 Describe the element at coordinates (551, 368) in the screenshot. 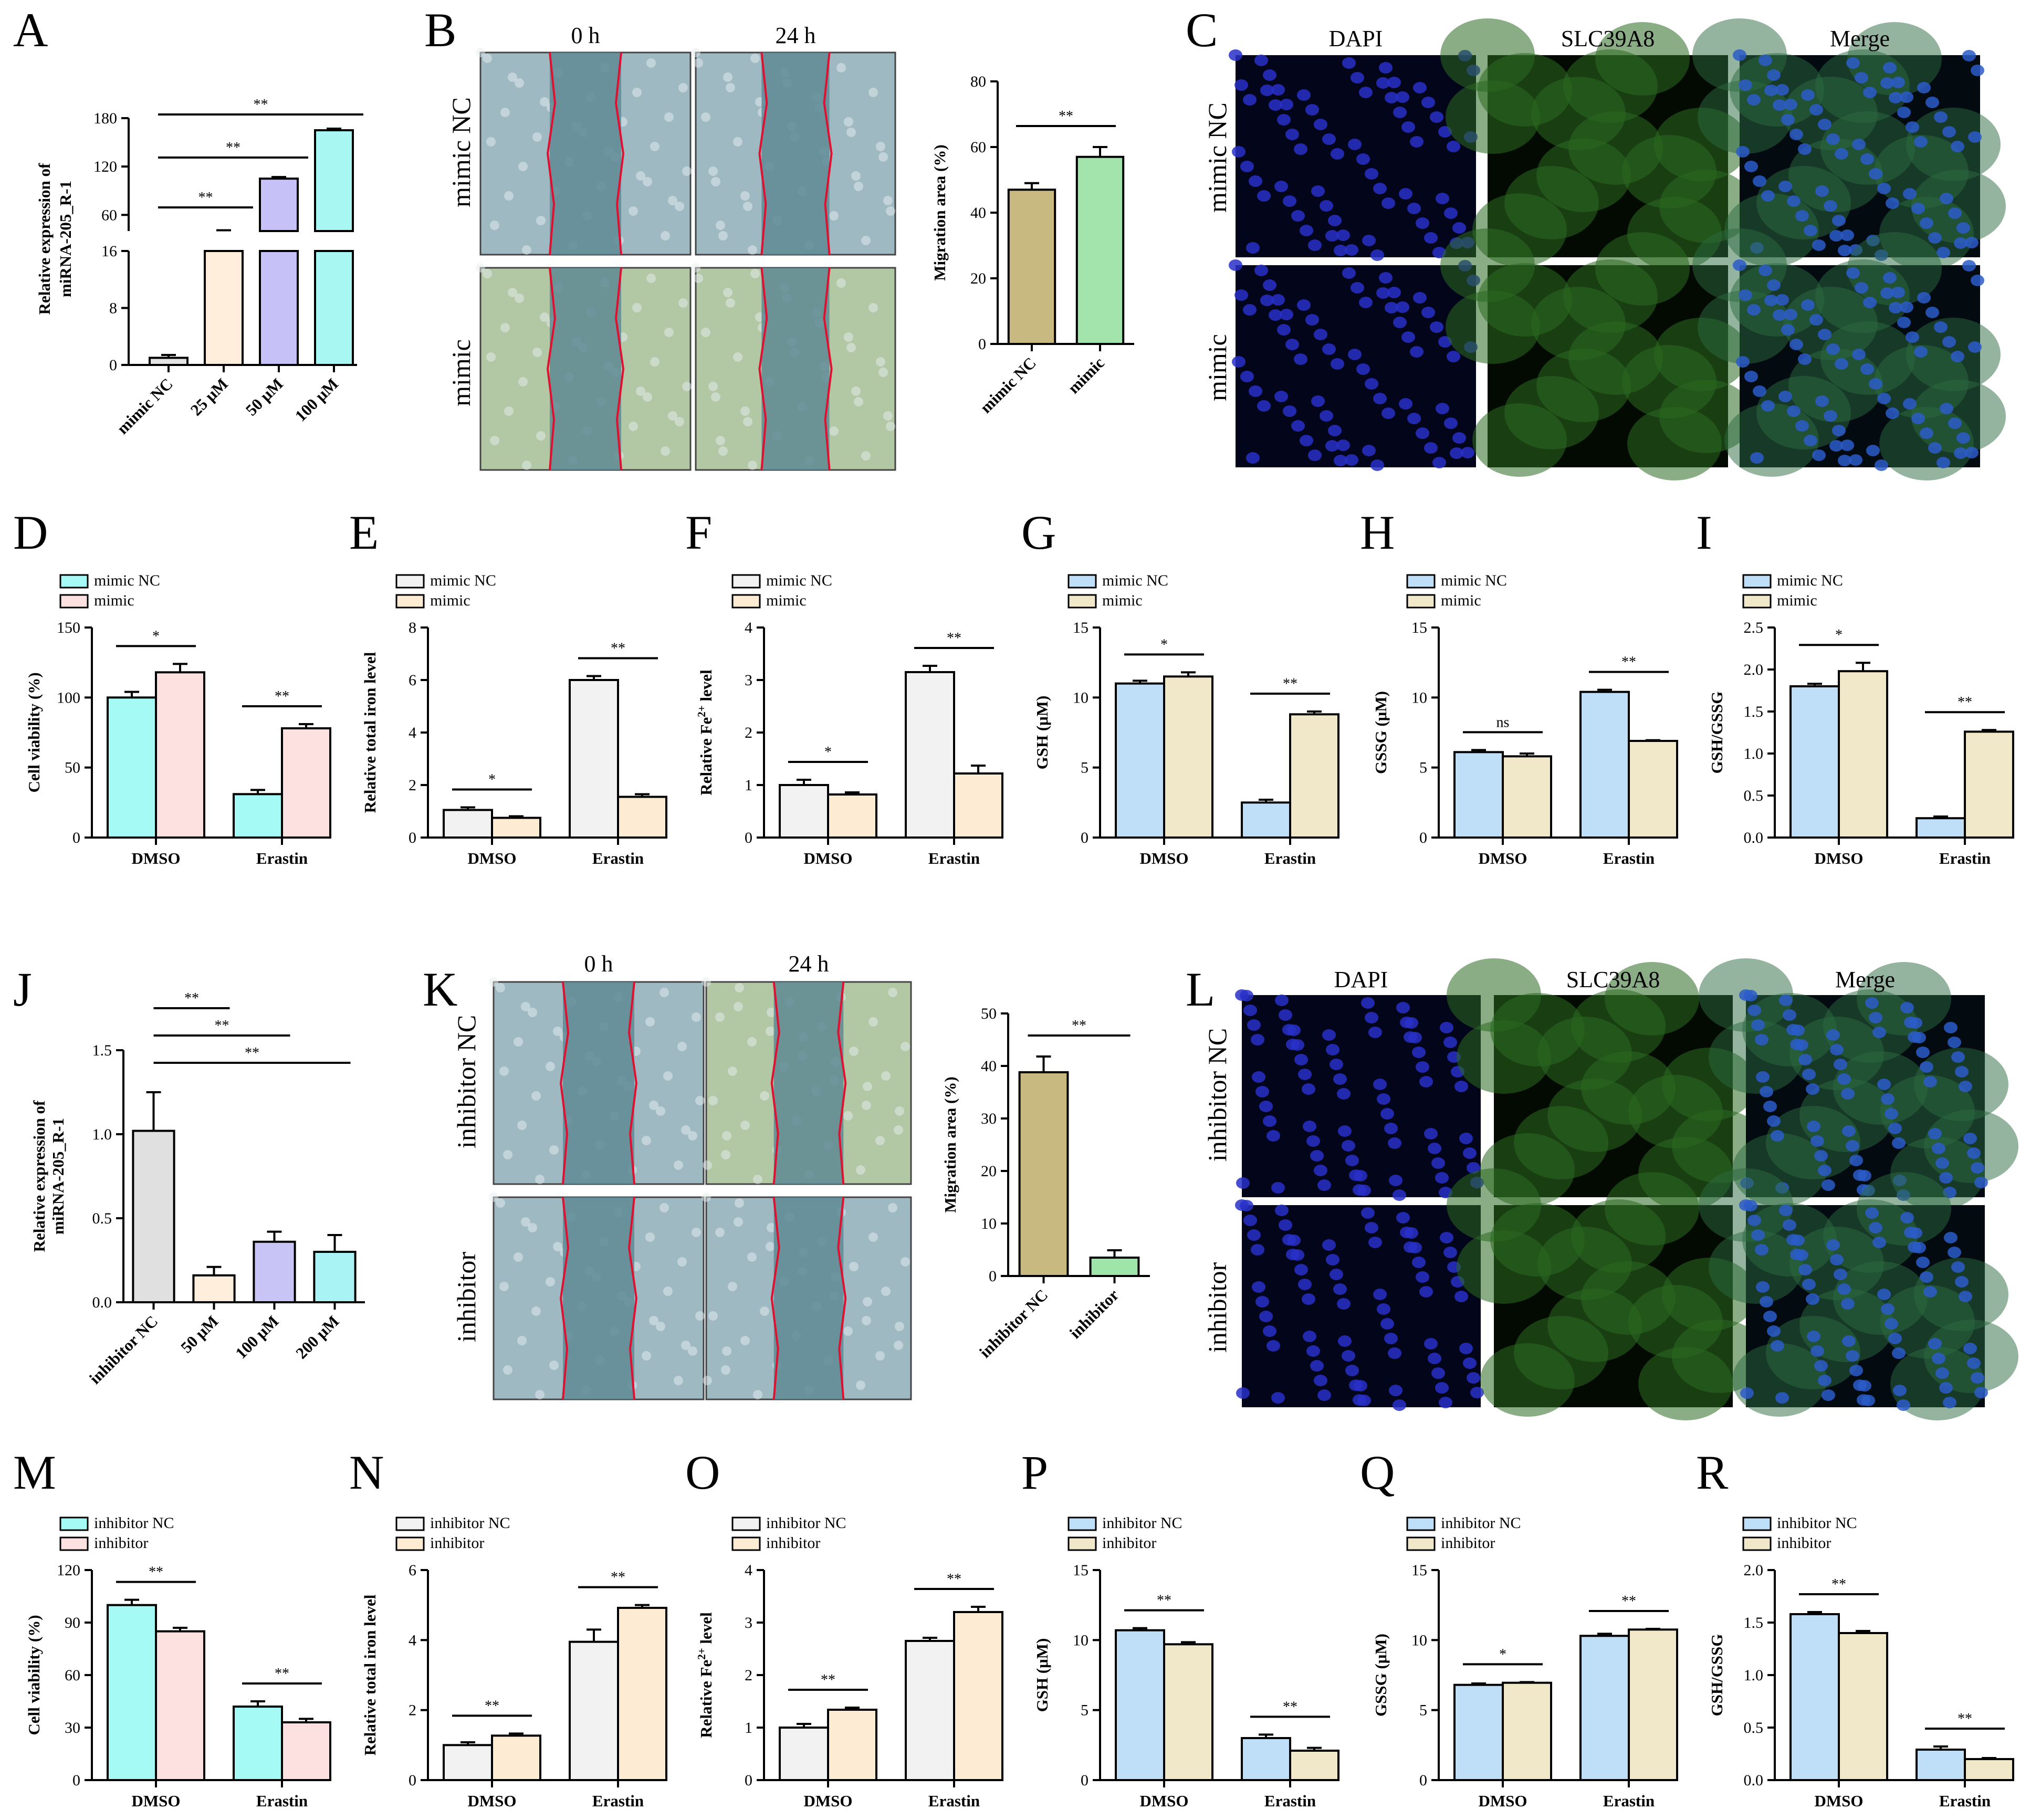

I see `wound-edge-left` at that location.